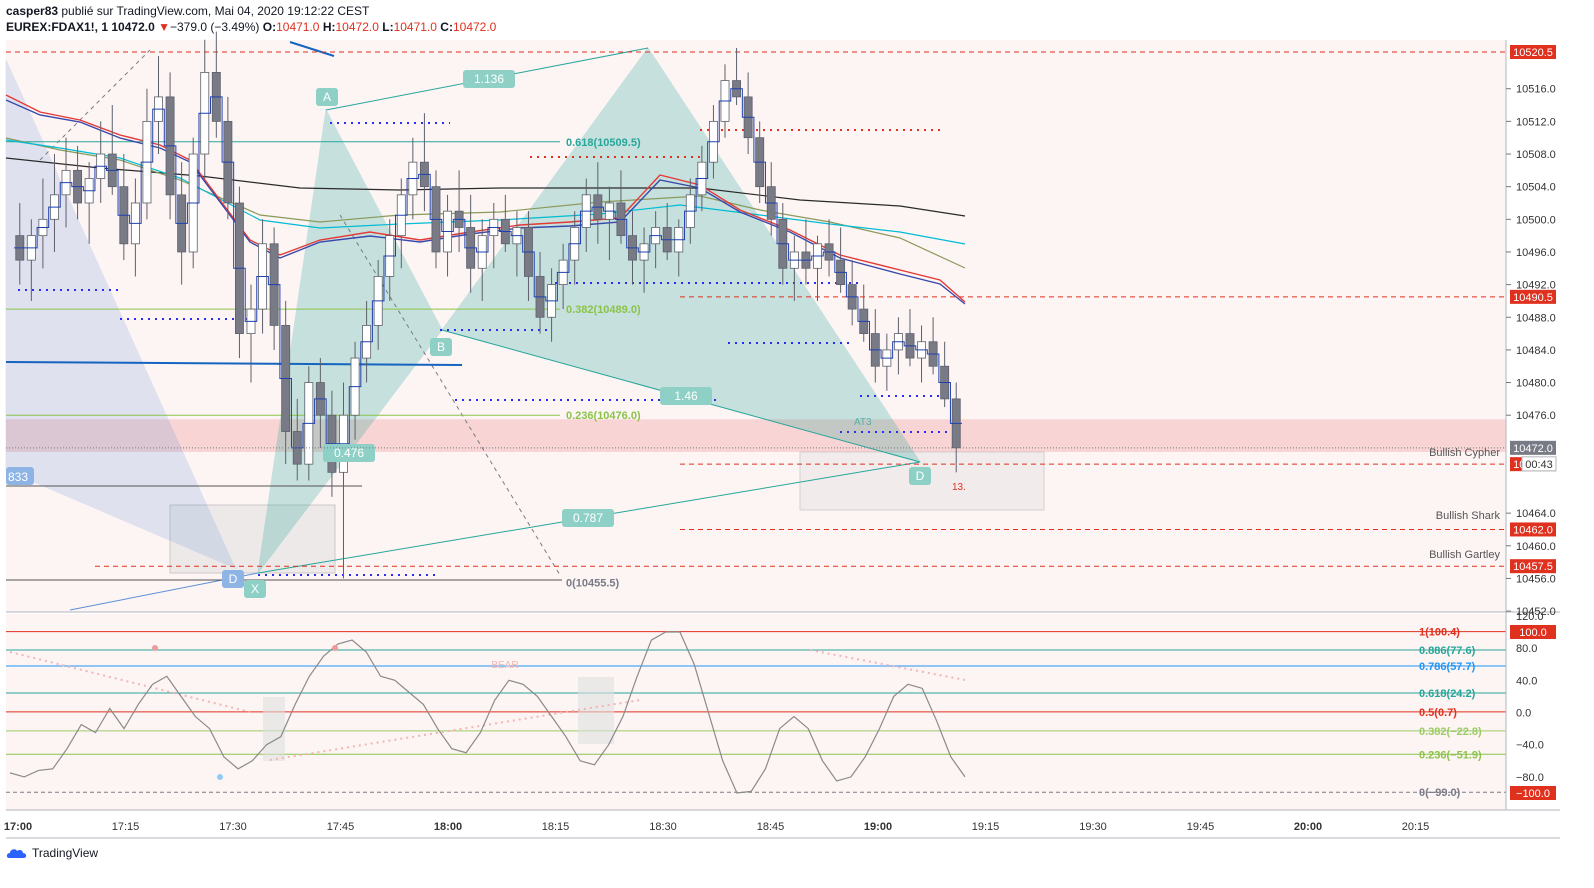 The width and height of the screenshot is (1594, 888). What do you see at coordinates (474, 27) in the screenshot?
I see `close-value: 10472.0` at bounding box center [474, 27].